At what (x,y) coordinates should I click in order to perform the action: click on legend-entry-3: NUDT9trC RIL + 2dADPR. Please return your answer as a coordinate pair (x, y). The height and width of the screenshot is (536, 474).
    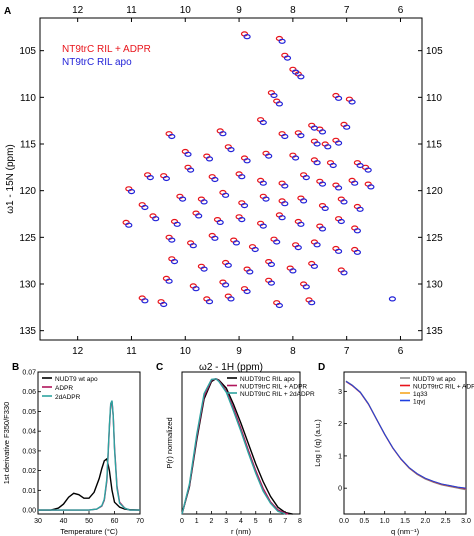
    Looking at the image, I should click on (277, 394).